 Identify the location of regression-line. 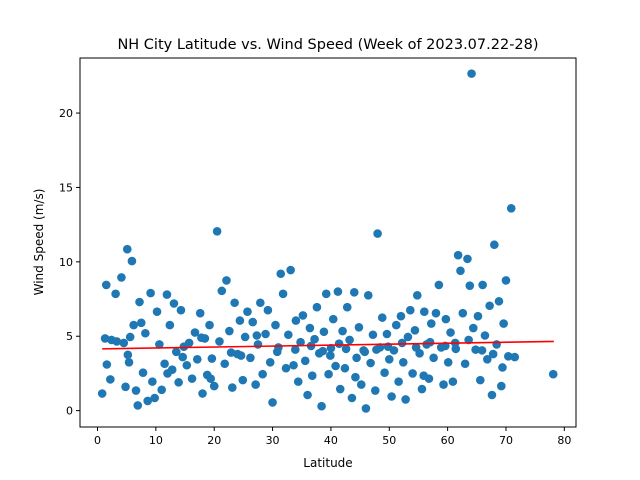
(328, 345).